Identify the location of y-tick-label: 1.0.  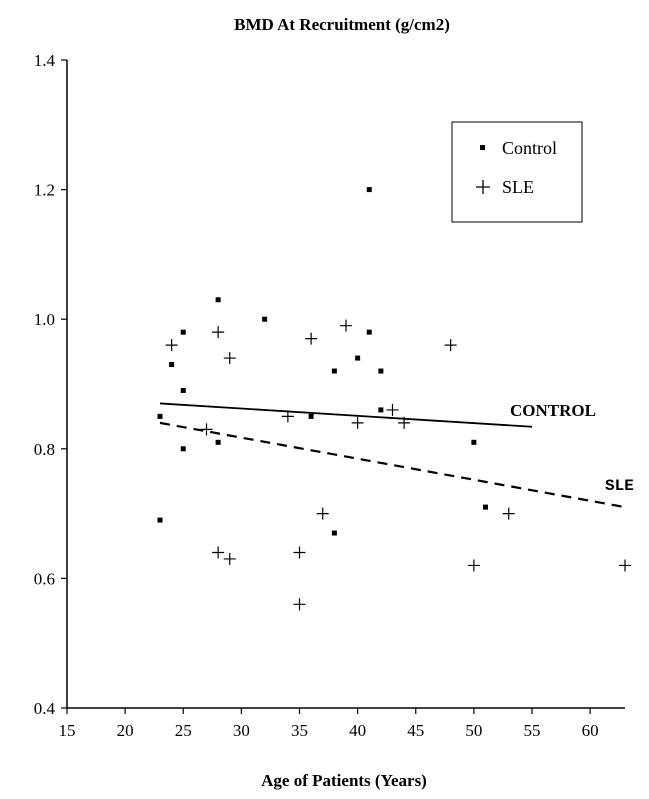
(44, 319).